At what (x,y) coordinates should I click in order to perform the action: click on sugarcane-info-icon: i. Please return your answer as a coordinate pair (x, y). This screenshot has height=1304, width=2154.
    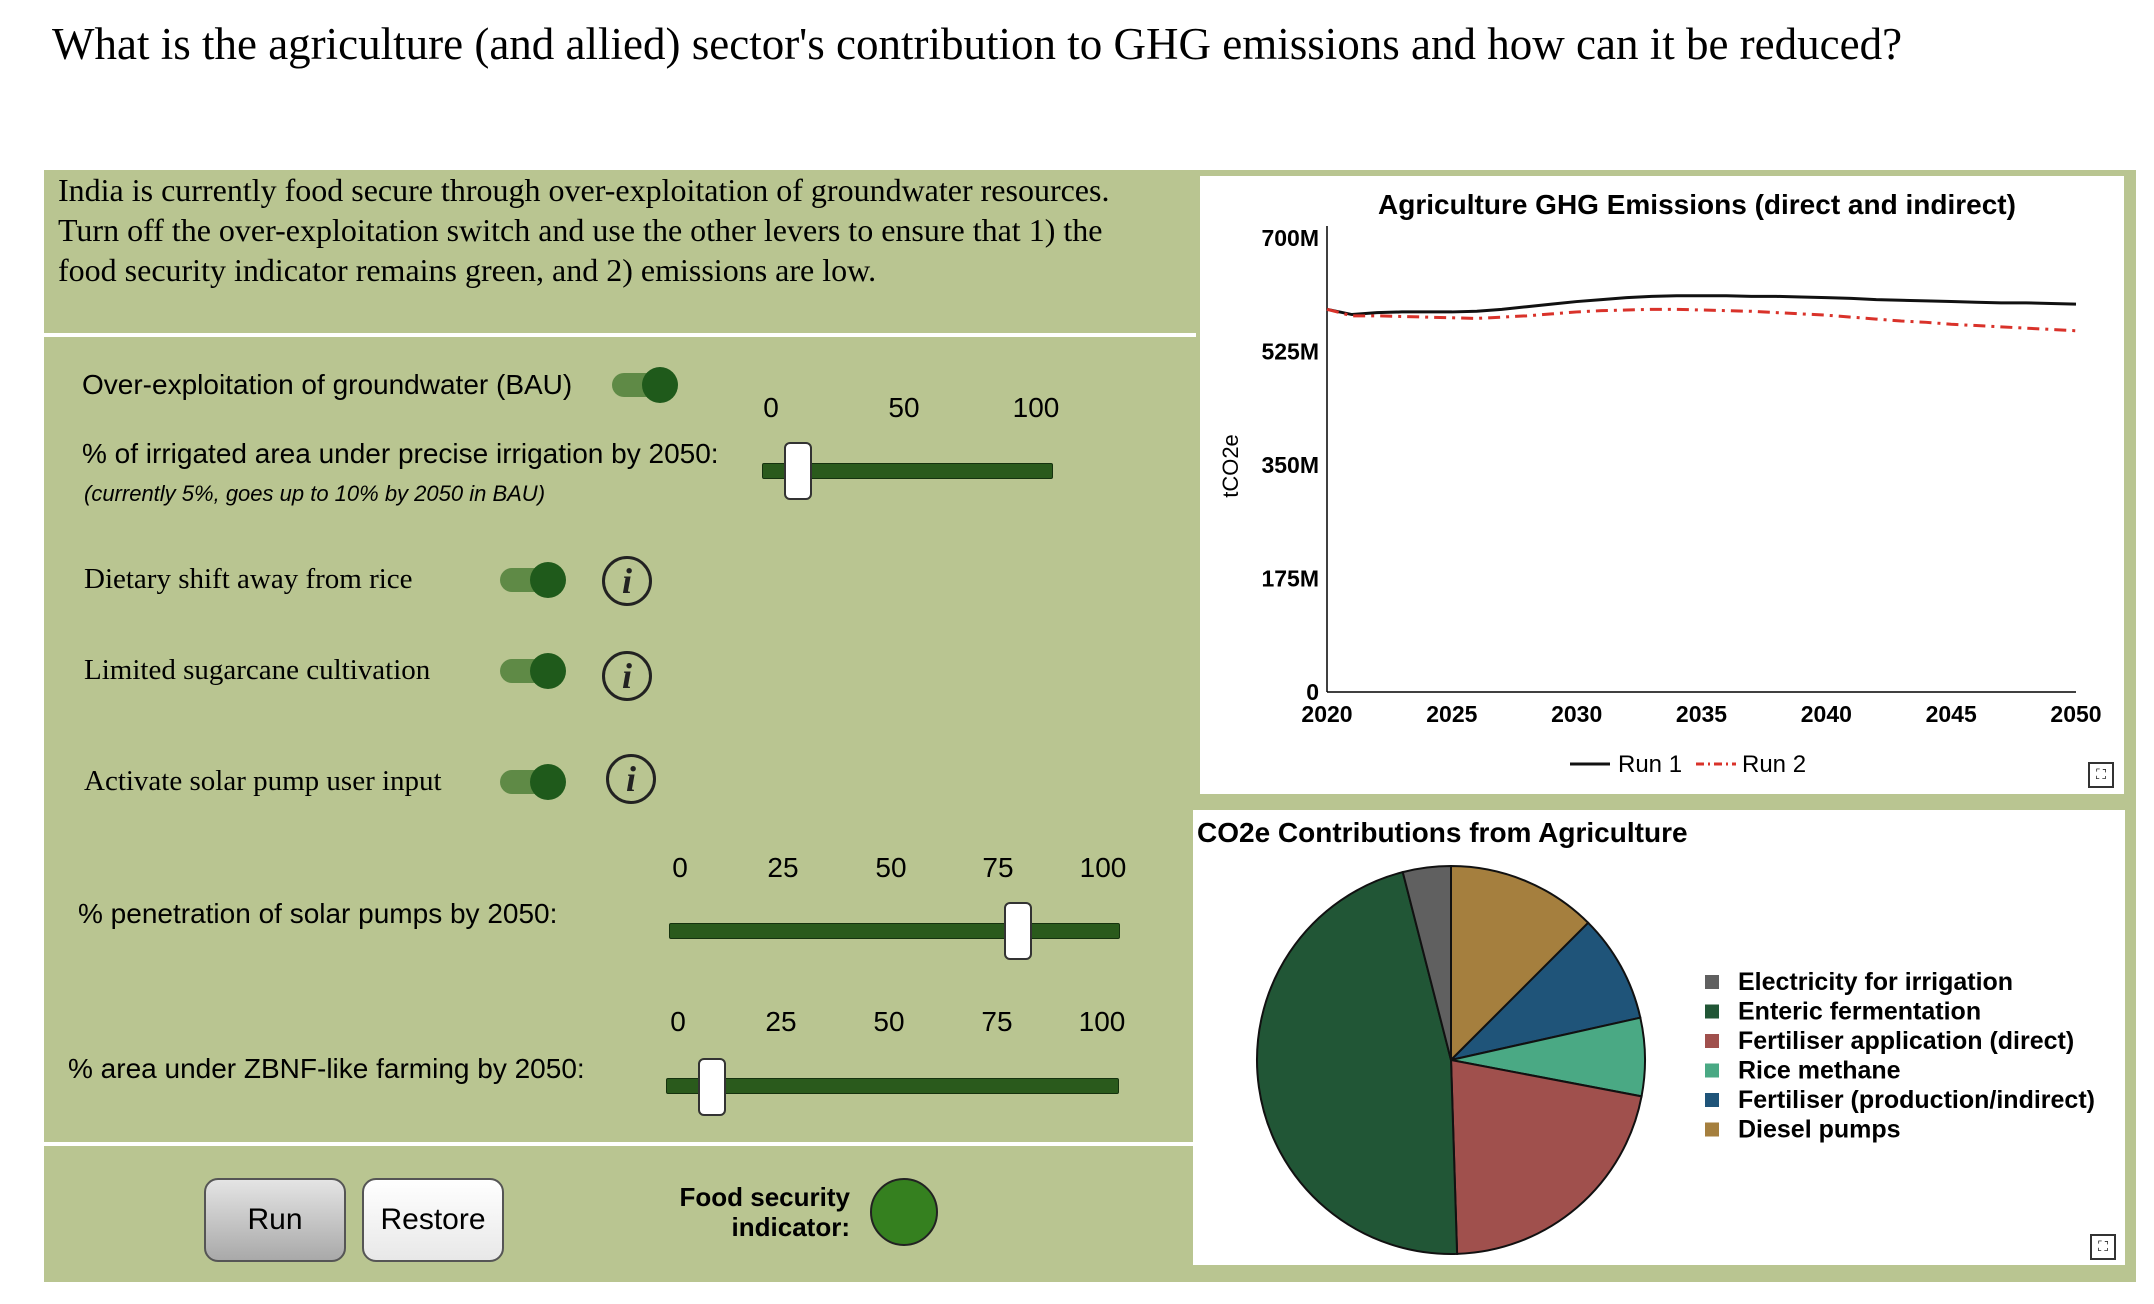
    Looking at the image, I should click on (627, 676).